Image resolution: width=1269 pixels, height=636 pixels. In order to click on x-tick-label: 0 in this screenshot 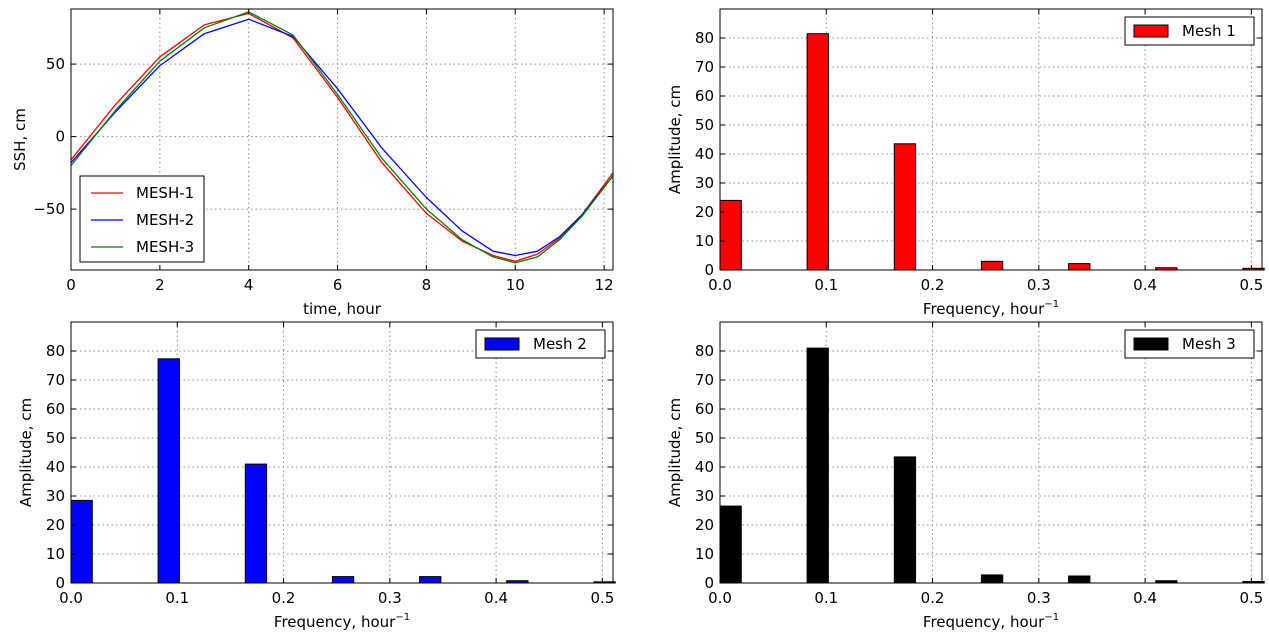, I will do `click(71, 285)`.